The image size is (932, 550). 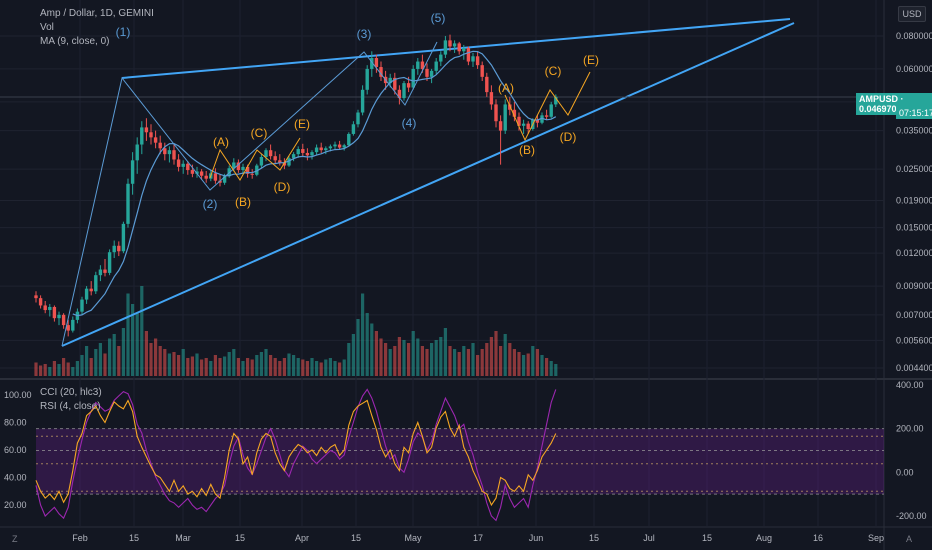 I want to click on ma-legend: MA (9, close, 0), so click(x=75, y=41).